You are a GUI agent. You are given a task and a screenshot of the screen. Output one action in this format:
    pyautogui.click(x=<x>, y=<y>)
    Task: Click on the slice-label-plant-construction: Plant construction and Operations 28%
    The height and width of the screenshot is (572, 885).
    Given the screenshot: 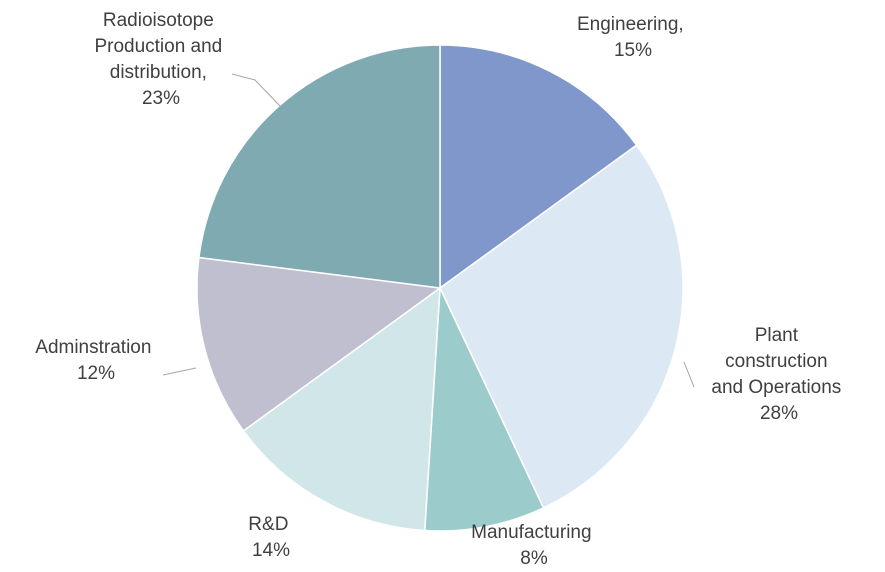 What is the action you would take?
    pyautogui.click(x=778, y=374)
    